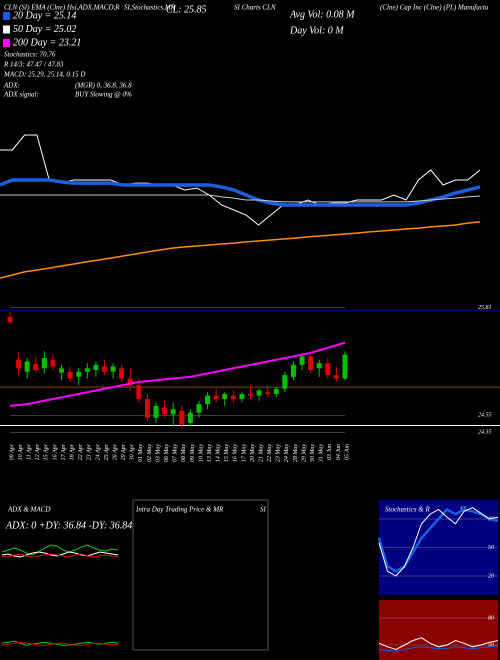 The width and height of the screenshot is (500, 660). What do you see at coordinates (28, 510) in the screenshot?
I see `panel-title: ADX & MACD` at bounding box center [28, 510].